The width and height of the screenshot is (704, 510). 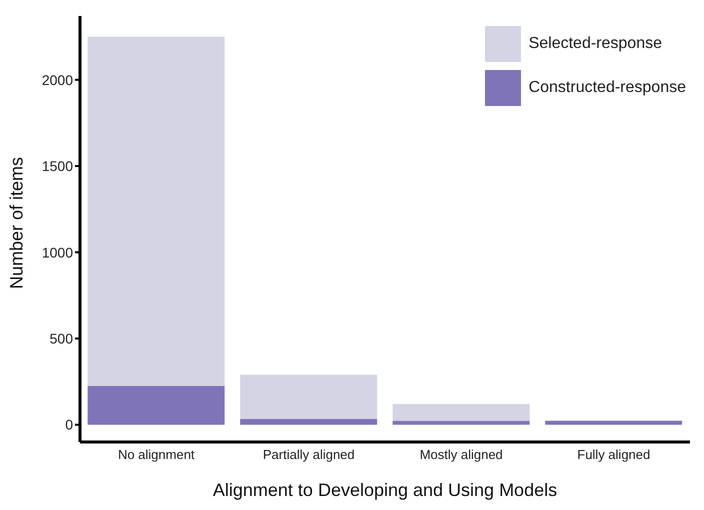 I want to click on x-tick-label: Partially aligned, so click(x=308, y=454).